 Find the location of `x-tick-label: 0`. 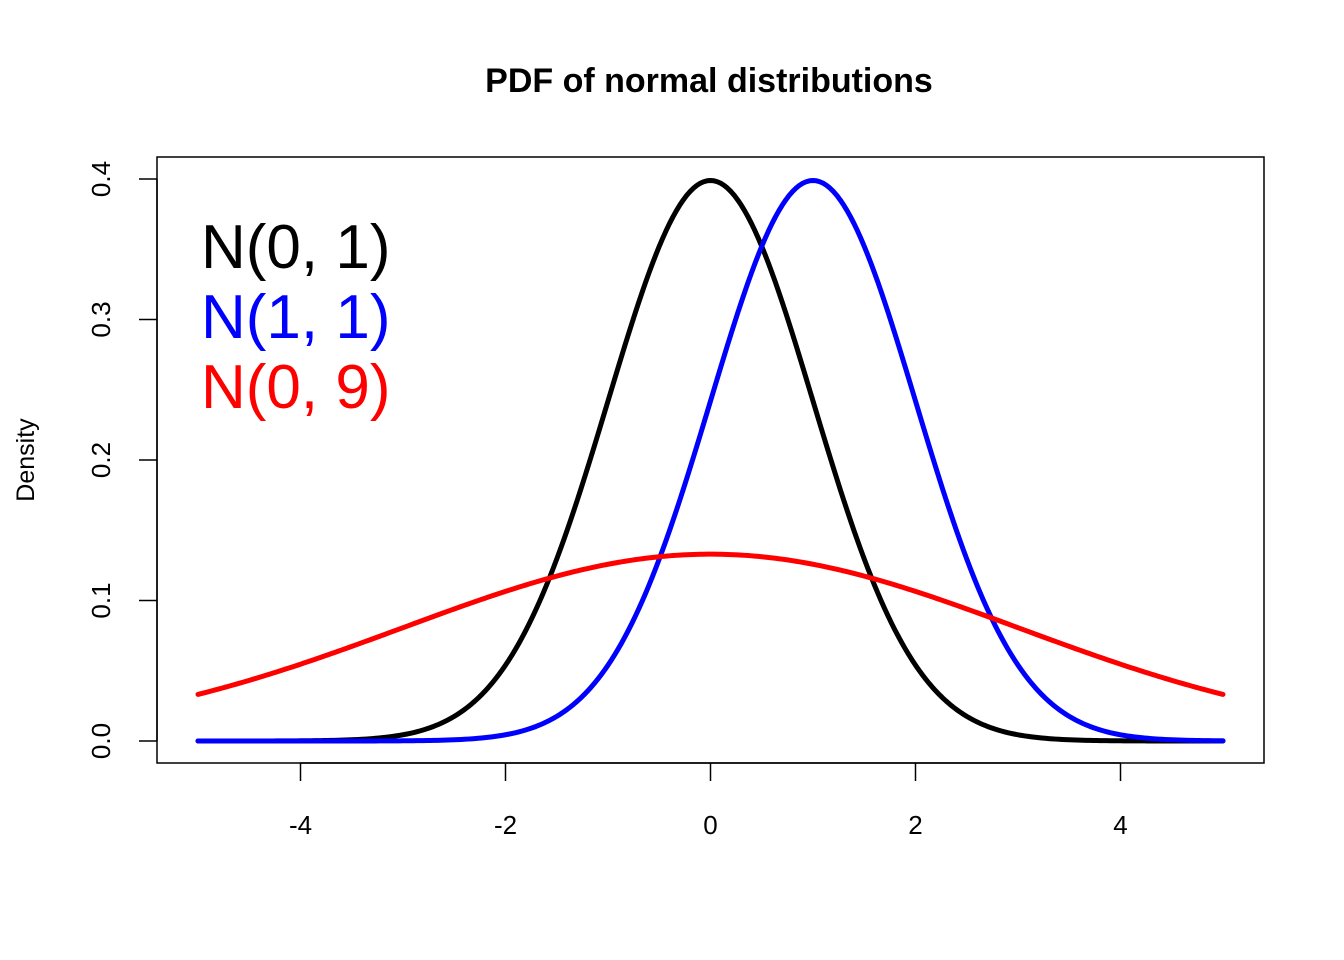

x-tick-label: 0 is located at coordinates (710, 825).